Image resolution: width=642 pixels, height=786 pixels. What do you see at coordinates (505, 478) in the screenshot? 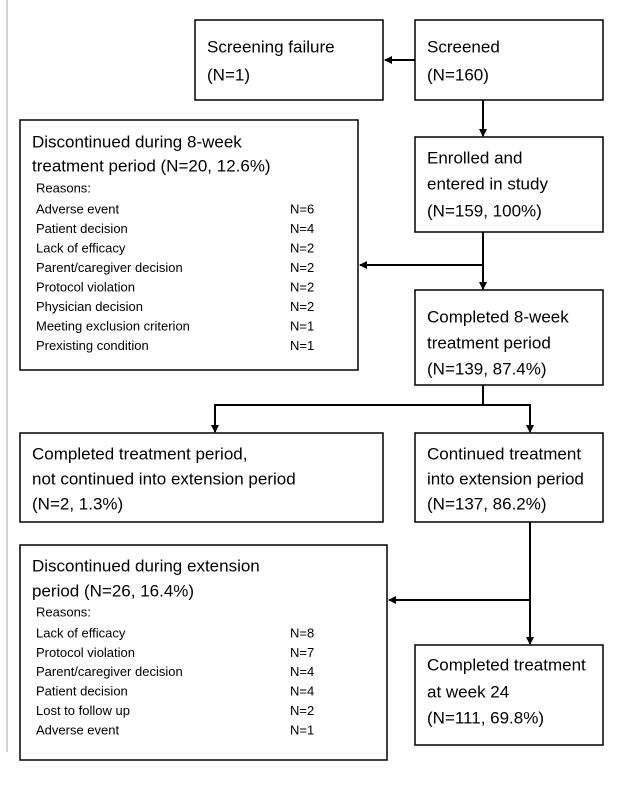
I see `node-text: into extension period` at bounding box center [505, 478].